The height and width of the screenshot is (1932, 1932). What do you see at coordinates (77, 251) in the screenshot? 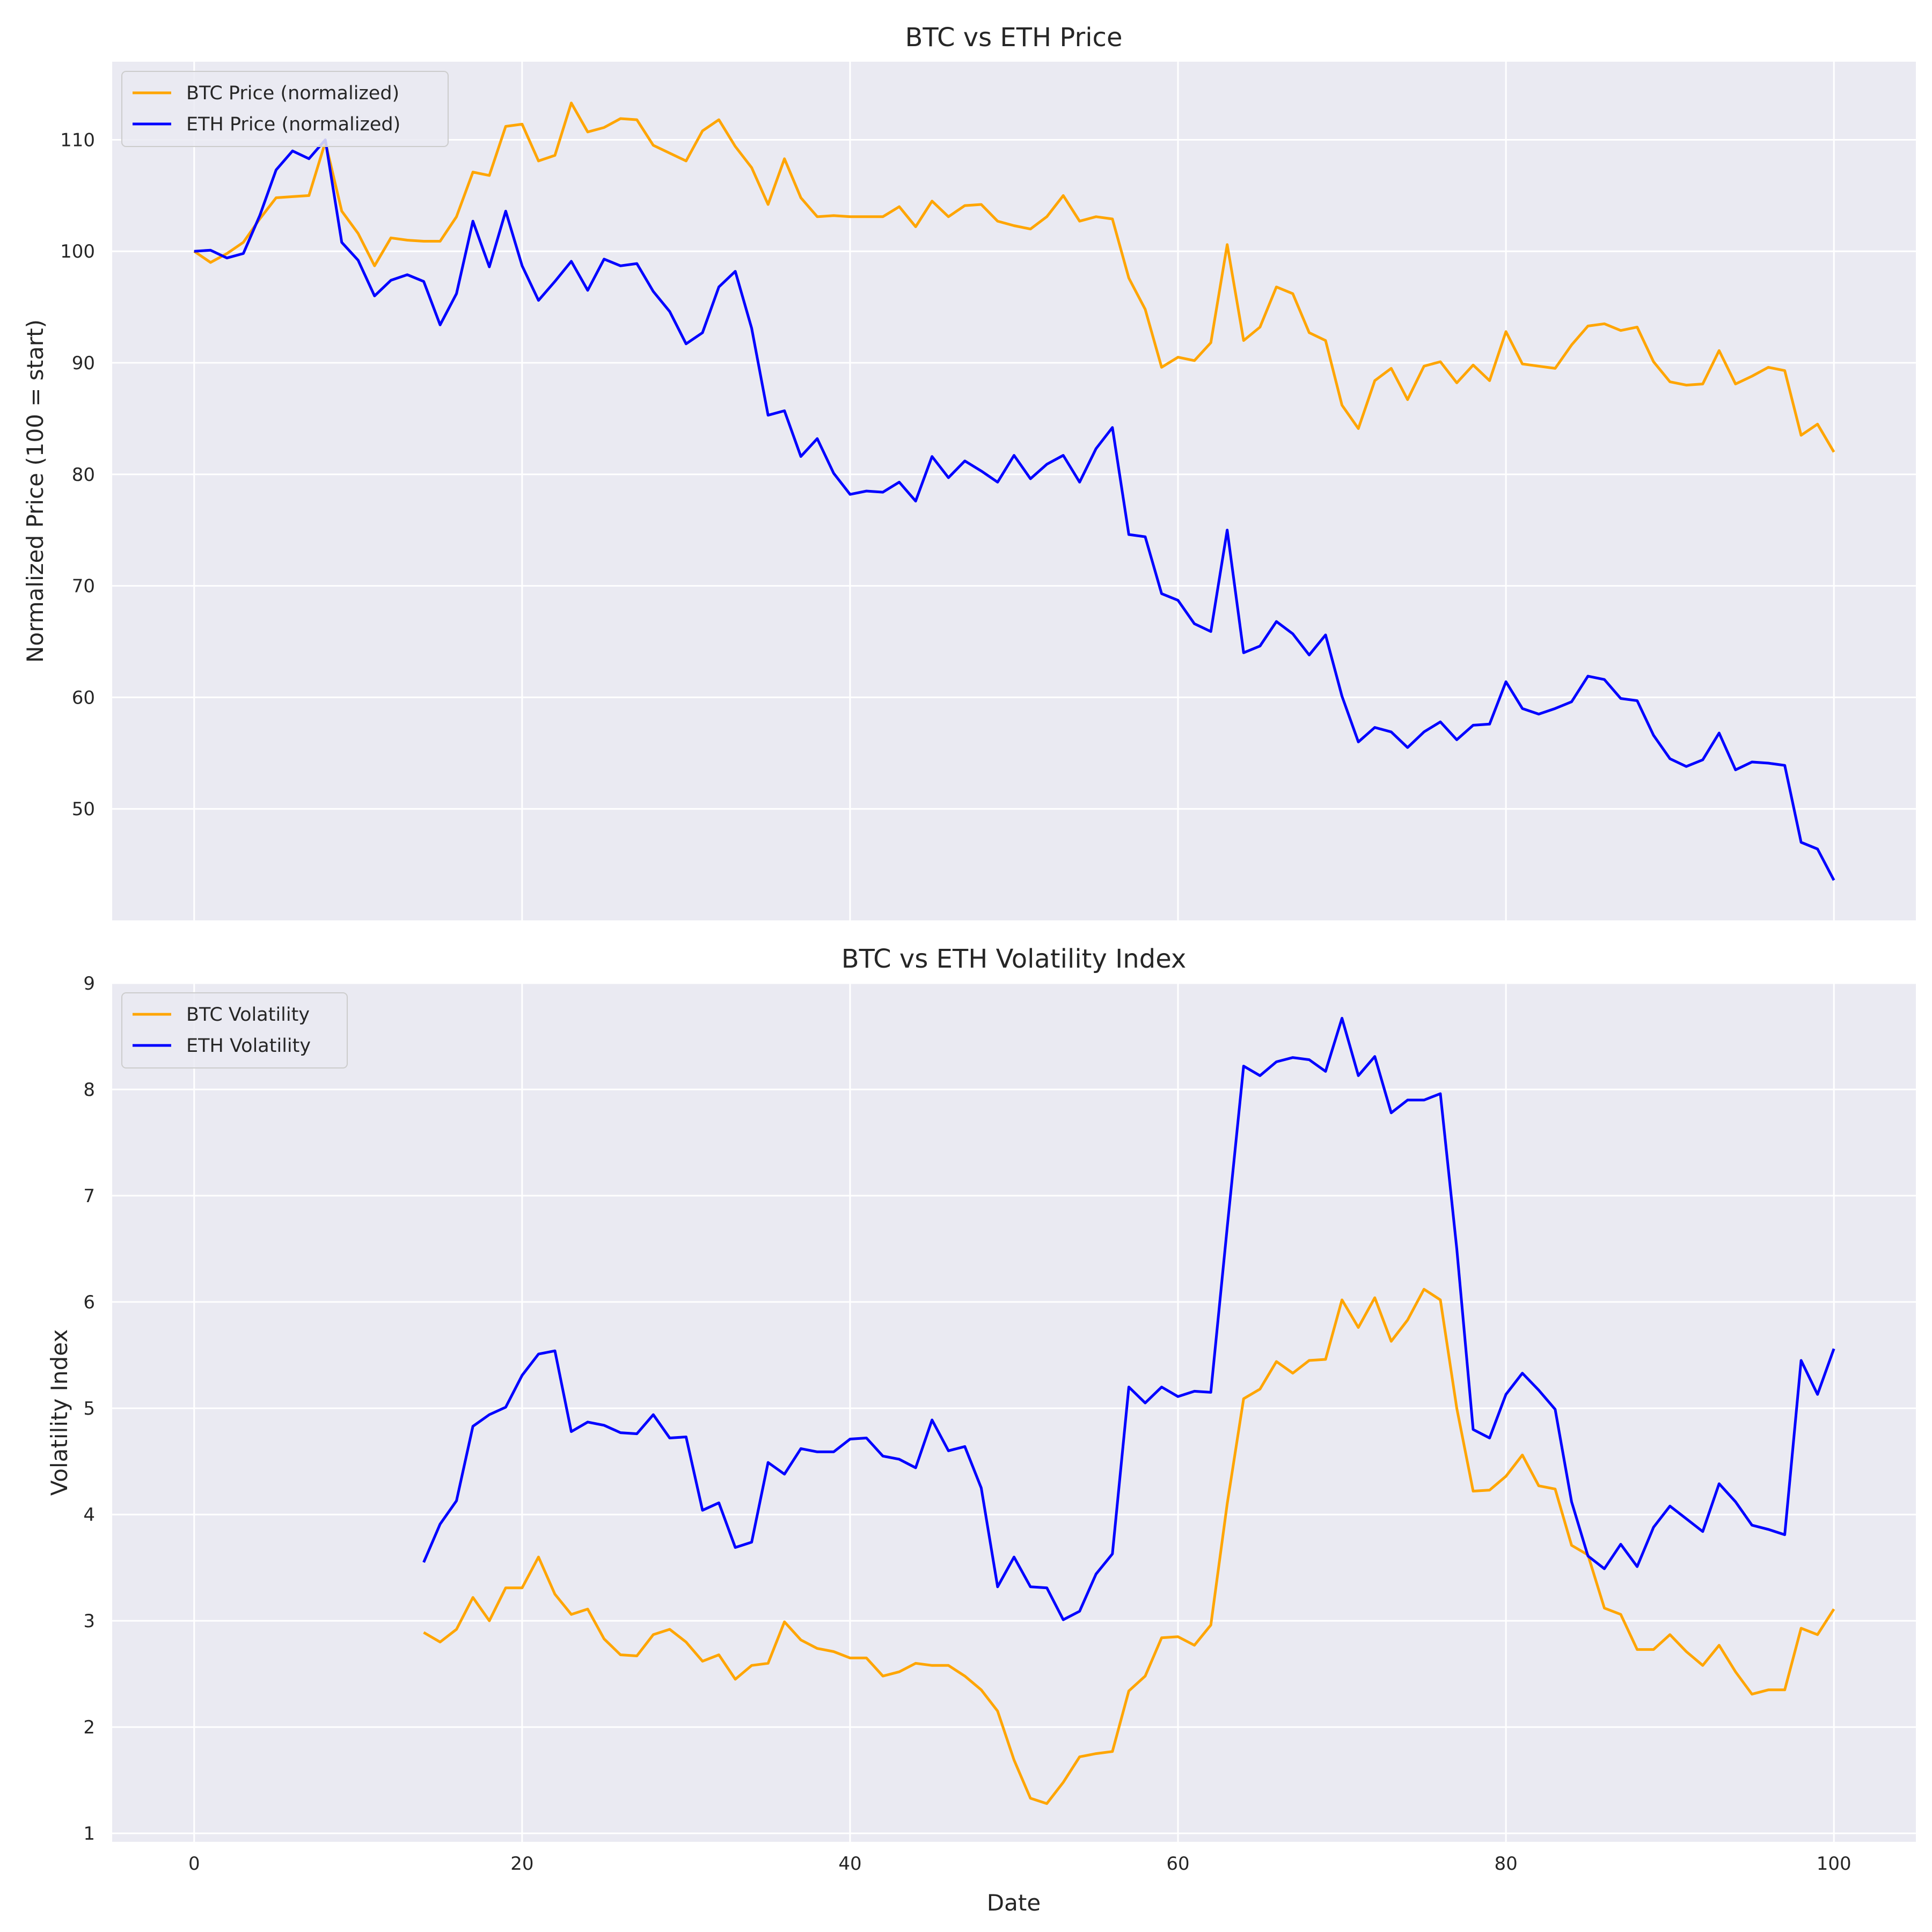
I see `y-tick-label: 100` at bounding box center [77, 251].